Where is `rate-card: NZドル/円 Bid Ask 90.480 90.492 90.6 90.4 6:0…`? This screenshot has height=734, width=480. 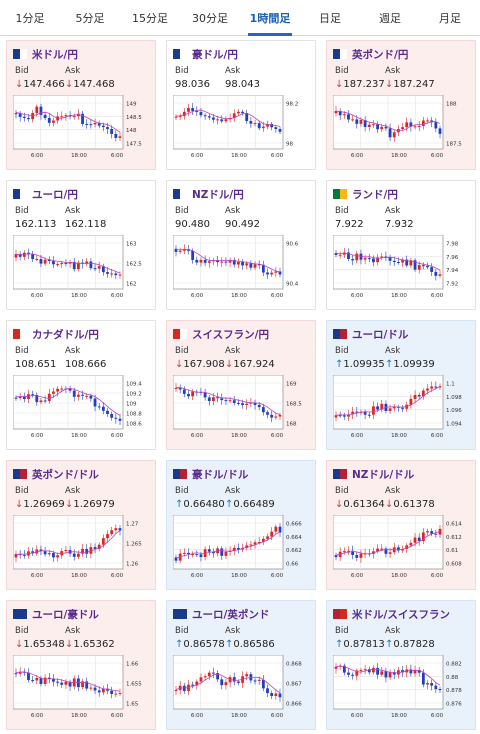
rate-card: NZドル/円 Bid Ask 90.480 90.492 90.6 90.4 6:0… is located at coordinates (241, 245).